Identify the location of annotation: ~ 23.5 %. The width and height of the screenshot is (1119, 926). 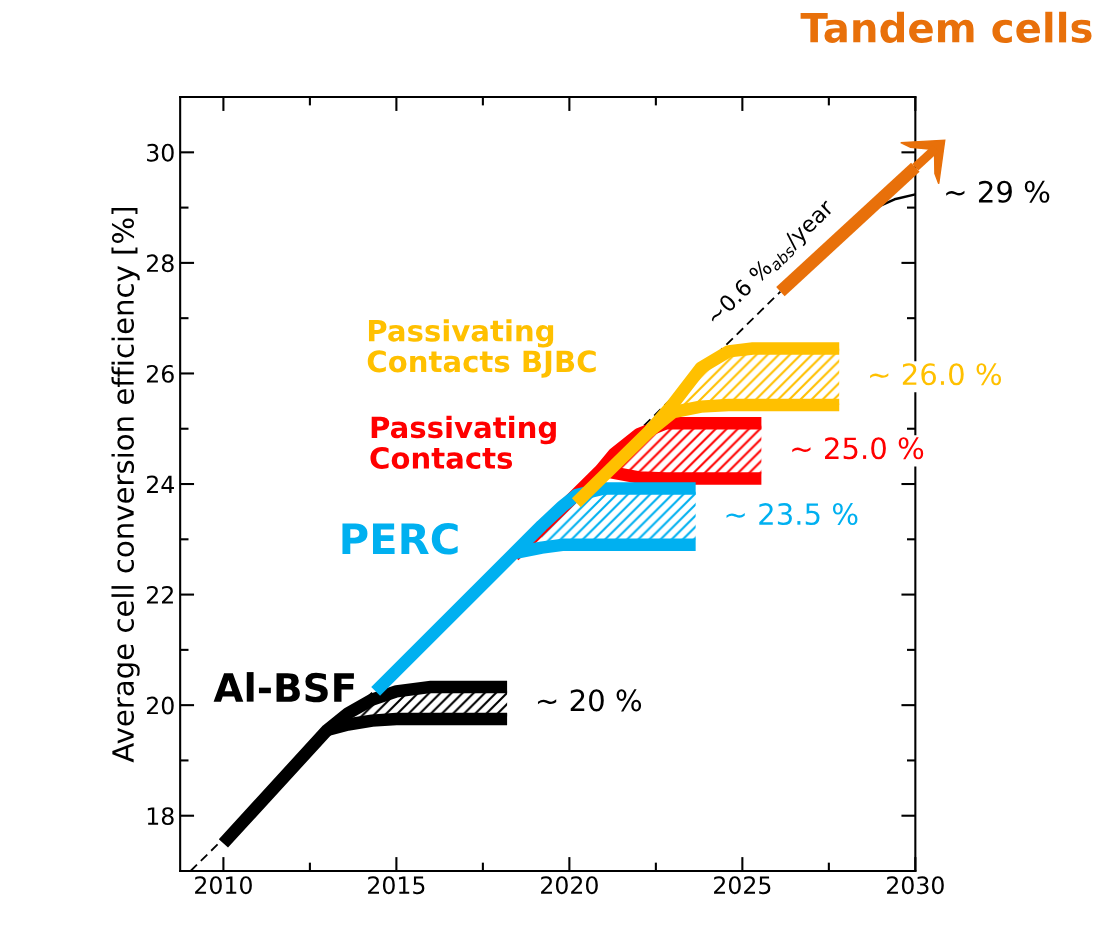
(792, 514).